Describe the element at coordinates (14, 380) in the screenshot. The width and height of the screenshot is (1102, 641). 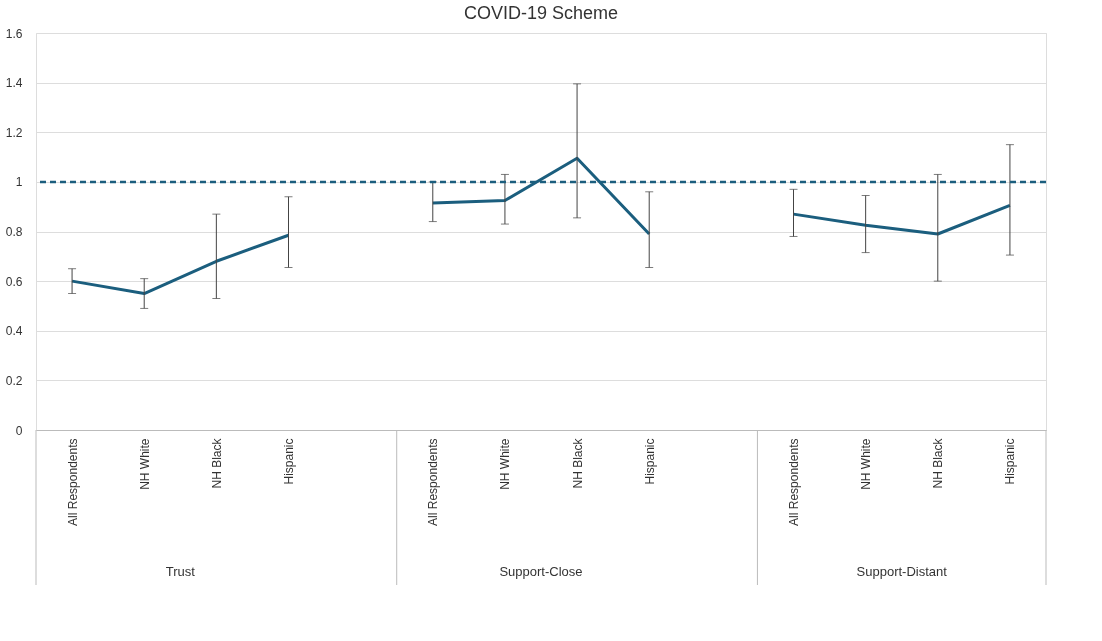
I see `y-tick-label: 0.2` at that location.